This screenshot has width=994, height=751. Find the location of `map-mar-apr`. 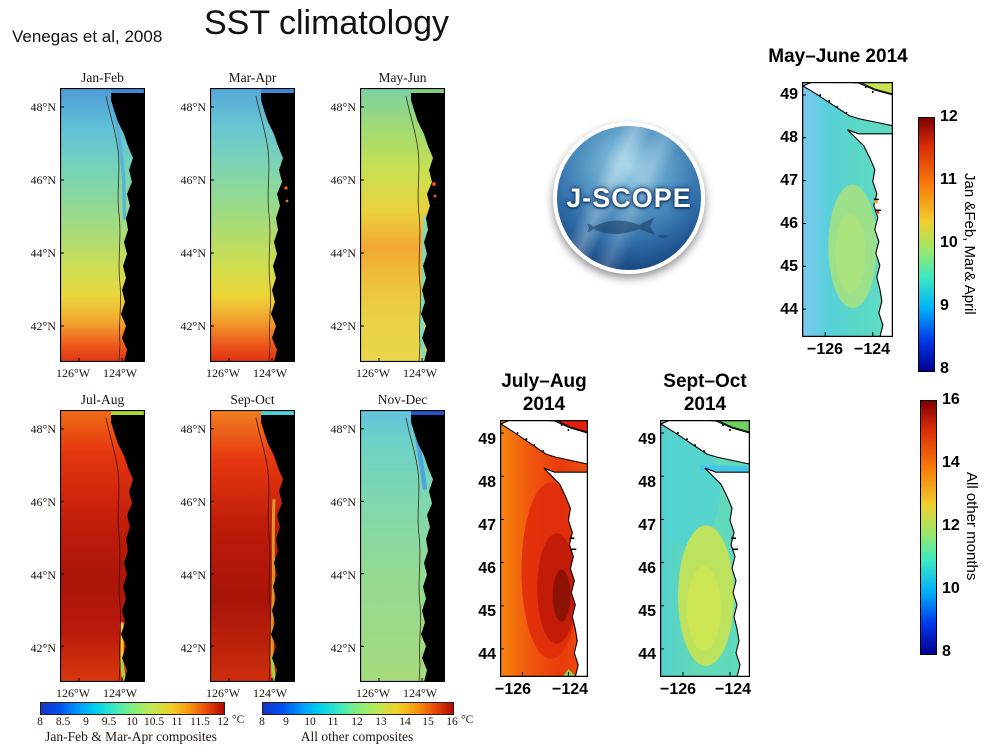

map-mar-apr is located at coordinates (252, 225).